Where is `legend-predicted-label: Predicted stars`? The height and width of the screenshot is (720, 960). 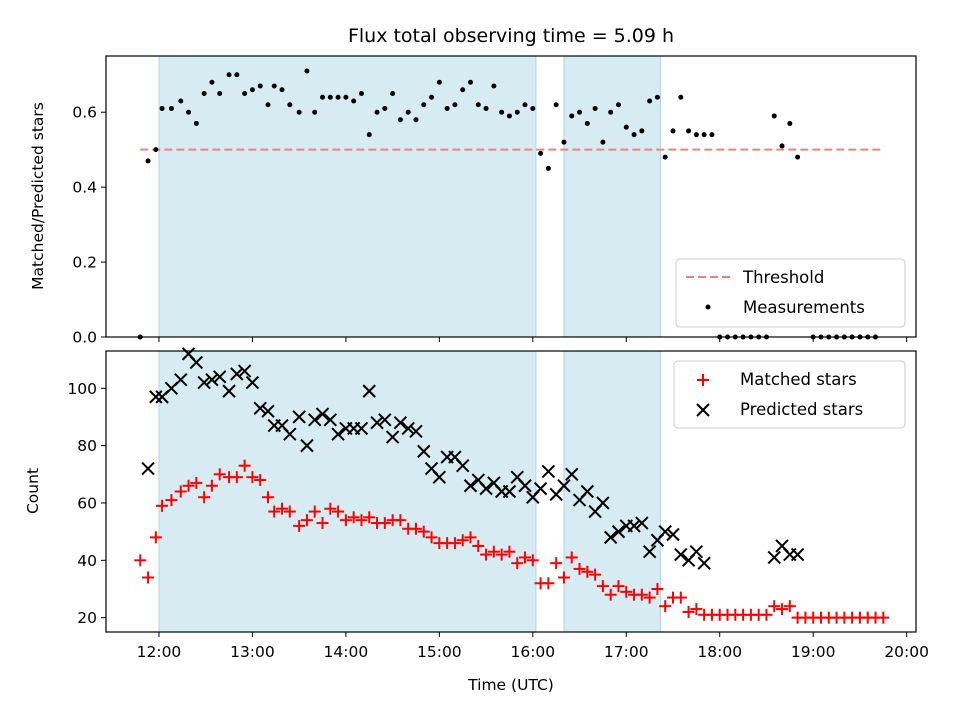 legend-predicted-label: Predicted stars is located at coordinates (801, 409).